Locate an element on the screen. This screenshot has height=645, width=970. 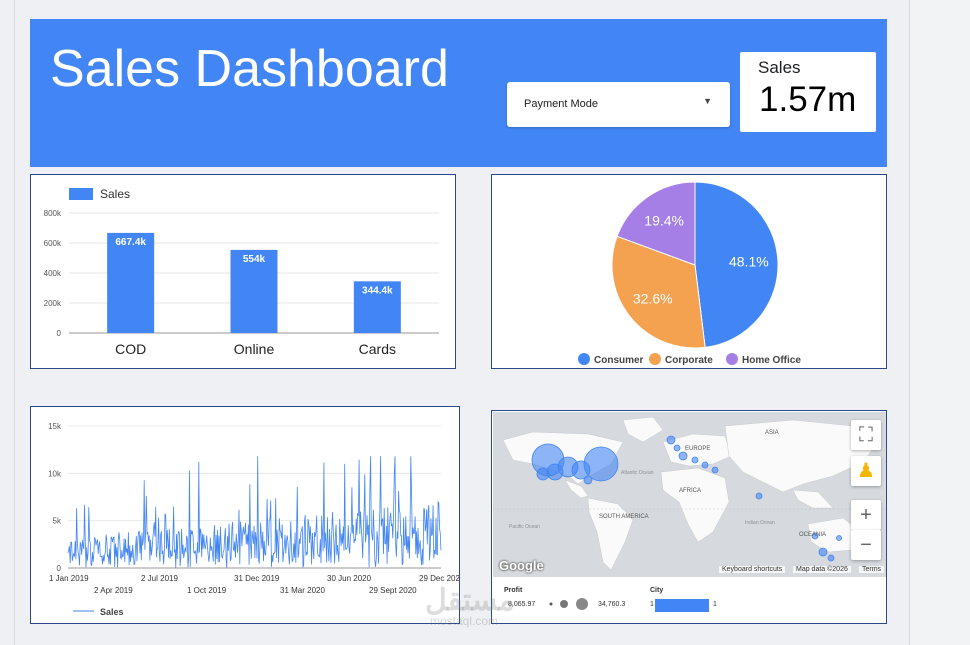
map-label-indian: Indian Ocean is located at coordinates (760, 523).